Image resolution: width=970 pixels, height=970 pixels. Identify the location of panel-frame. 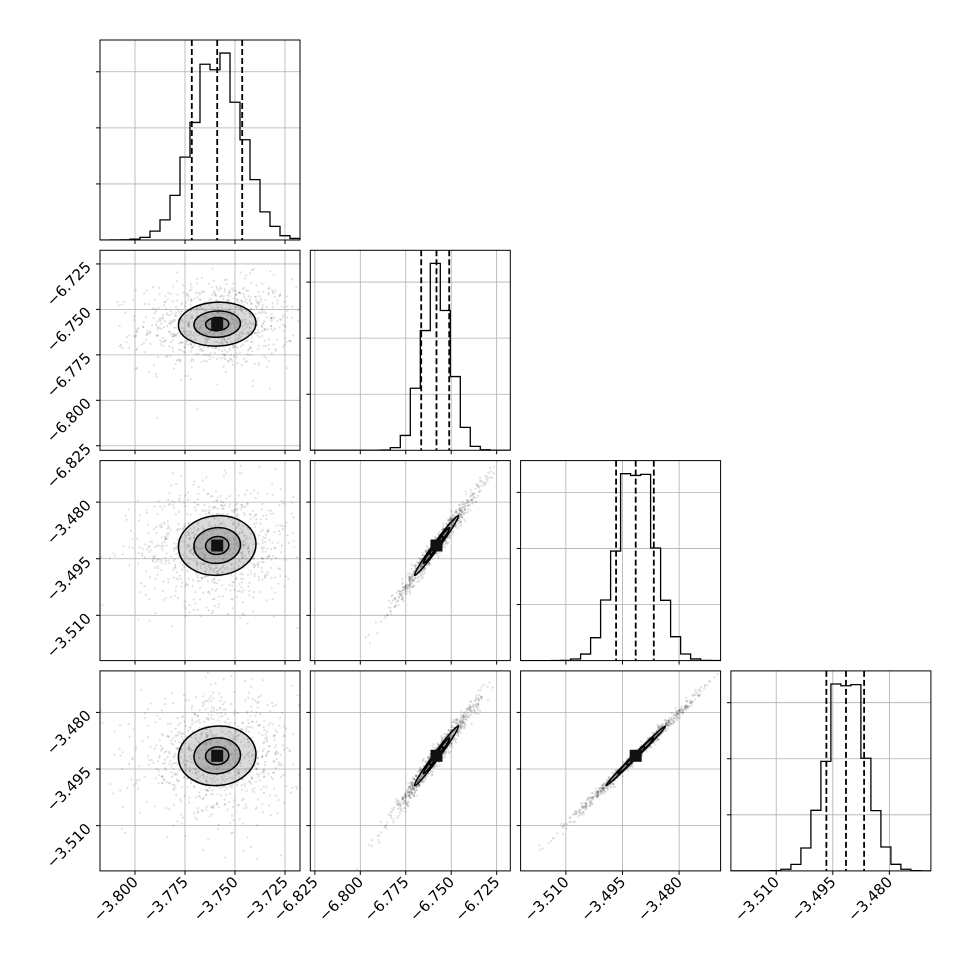
(410, 350).